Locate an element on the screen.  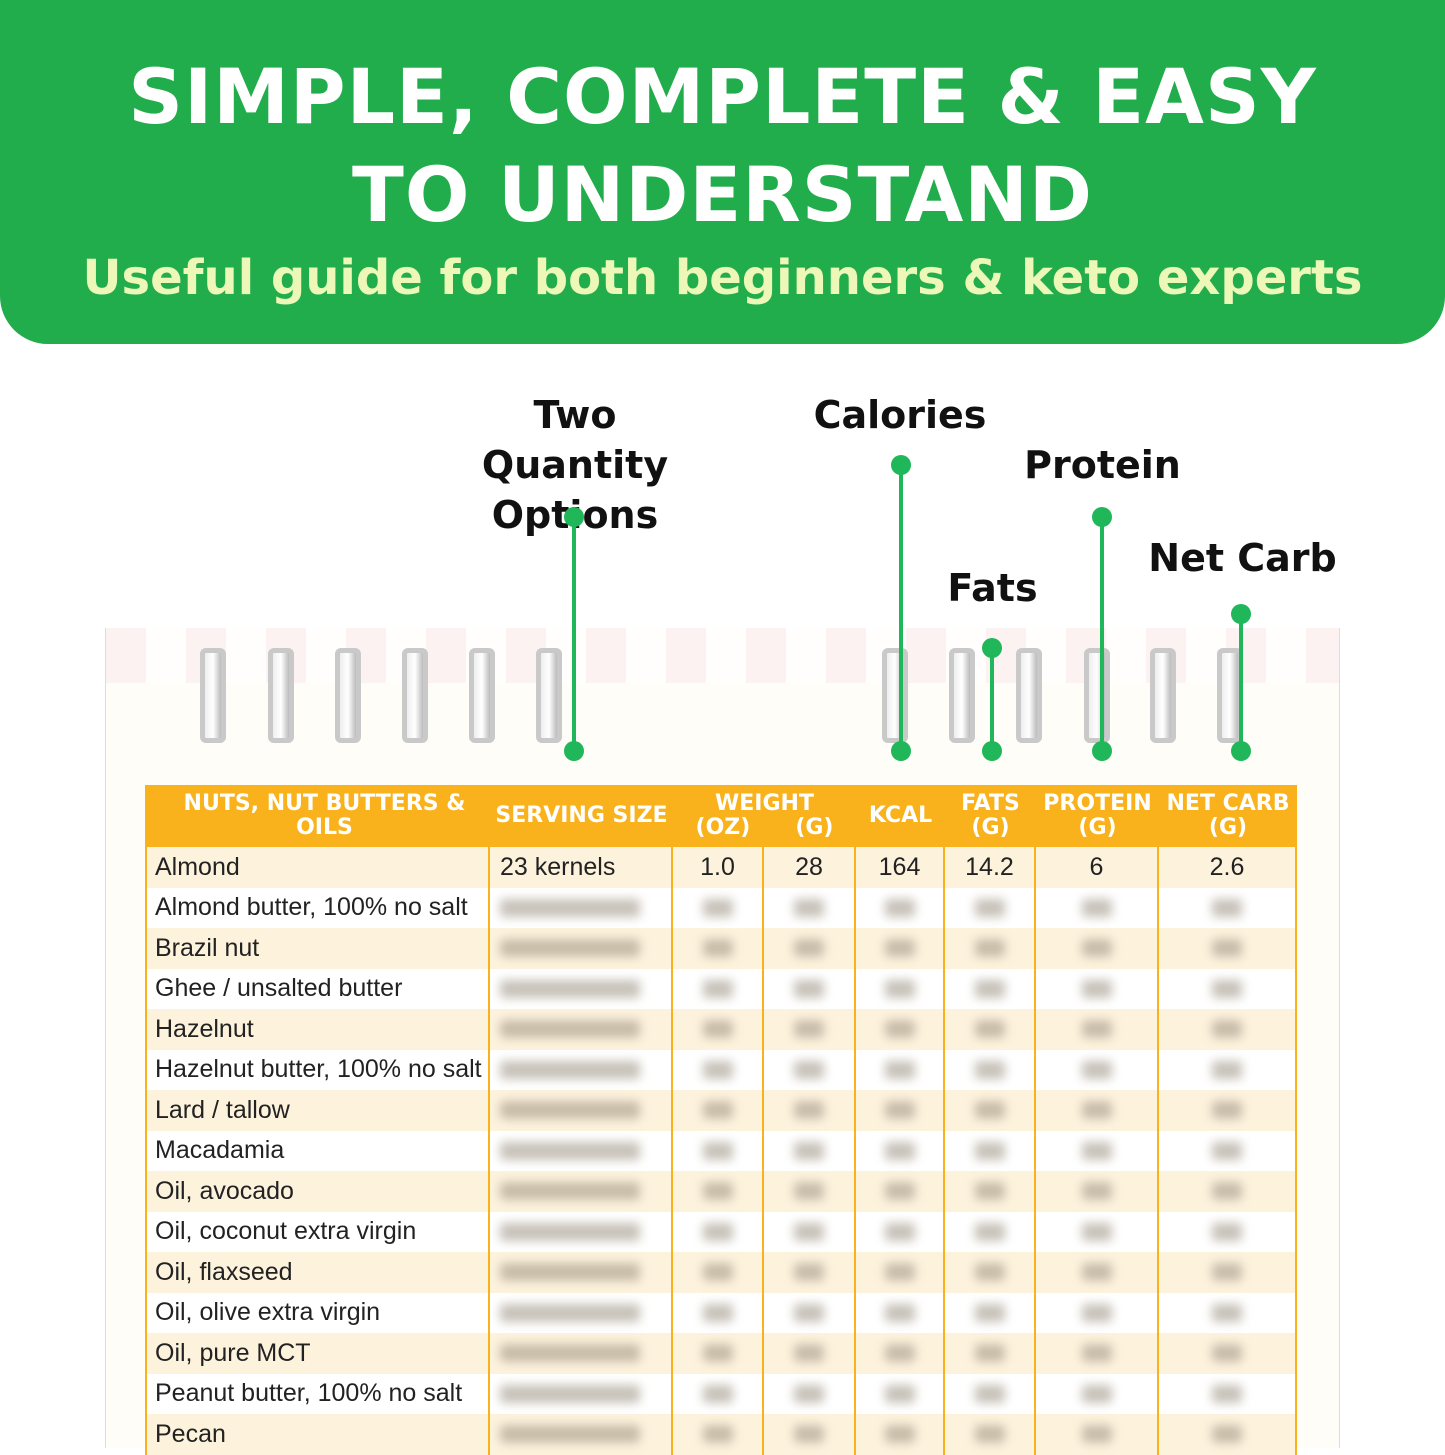
title-line-2: TO UNDERSTAND is located at coordinates (722, 194).